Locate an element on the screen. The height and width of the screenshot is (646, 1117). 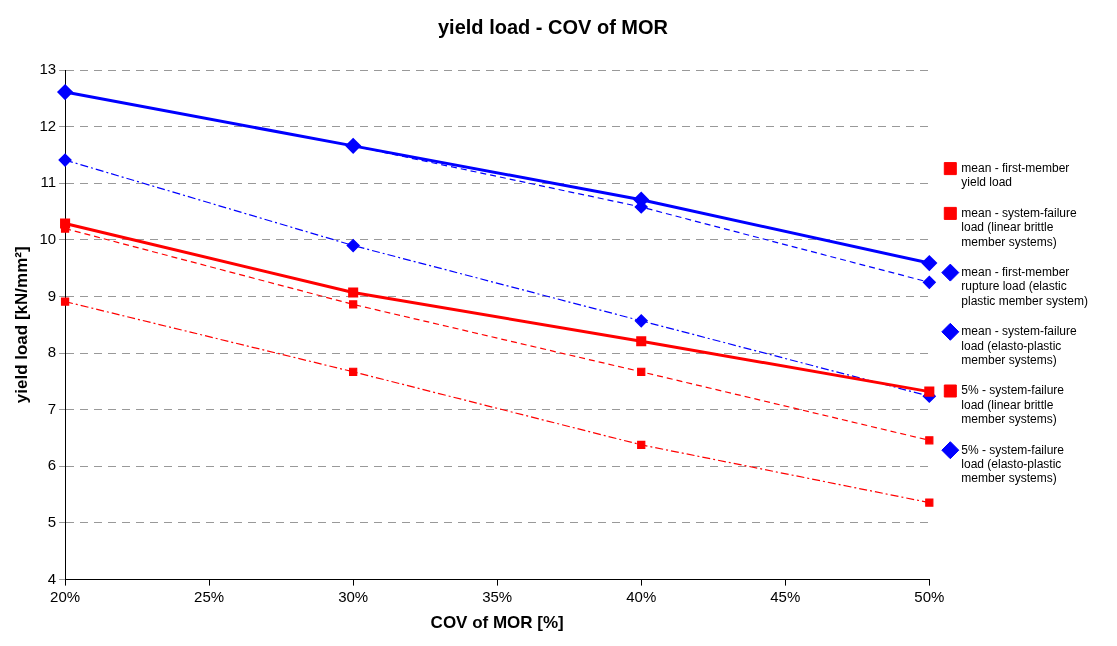
y-axis-title: yield load [kN/mm²] is located at coordinates (21, 325).